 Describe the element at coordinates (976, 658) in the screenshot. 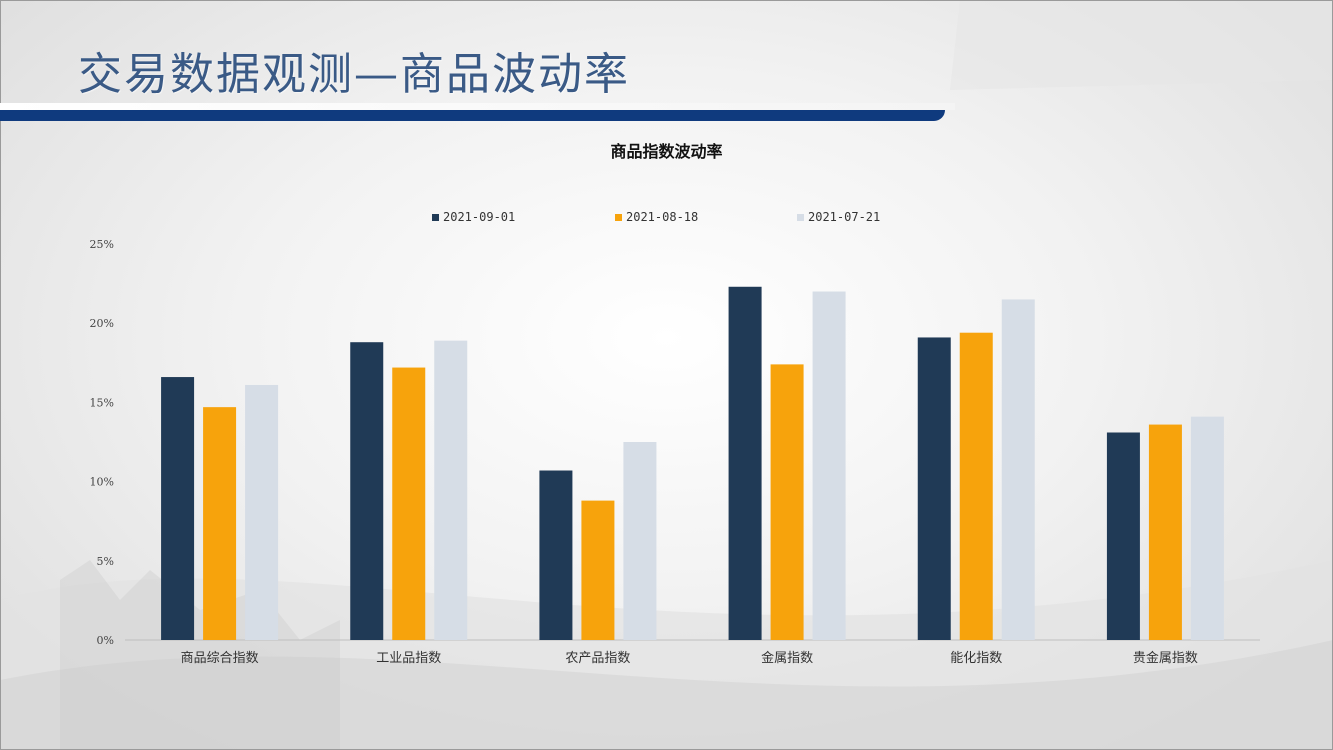

I see `x-category-label: 能化指数` at that location.